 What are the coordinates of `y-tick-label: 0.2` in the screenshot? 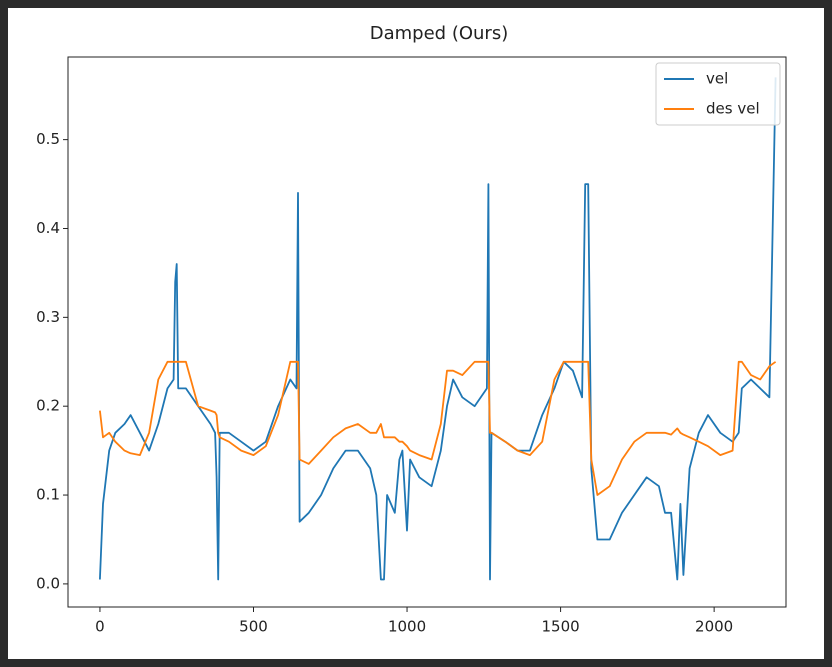 It's located at (48, 406).